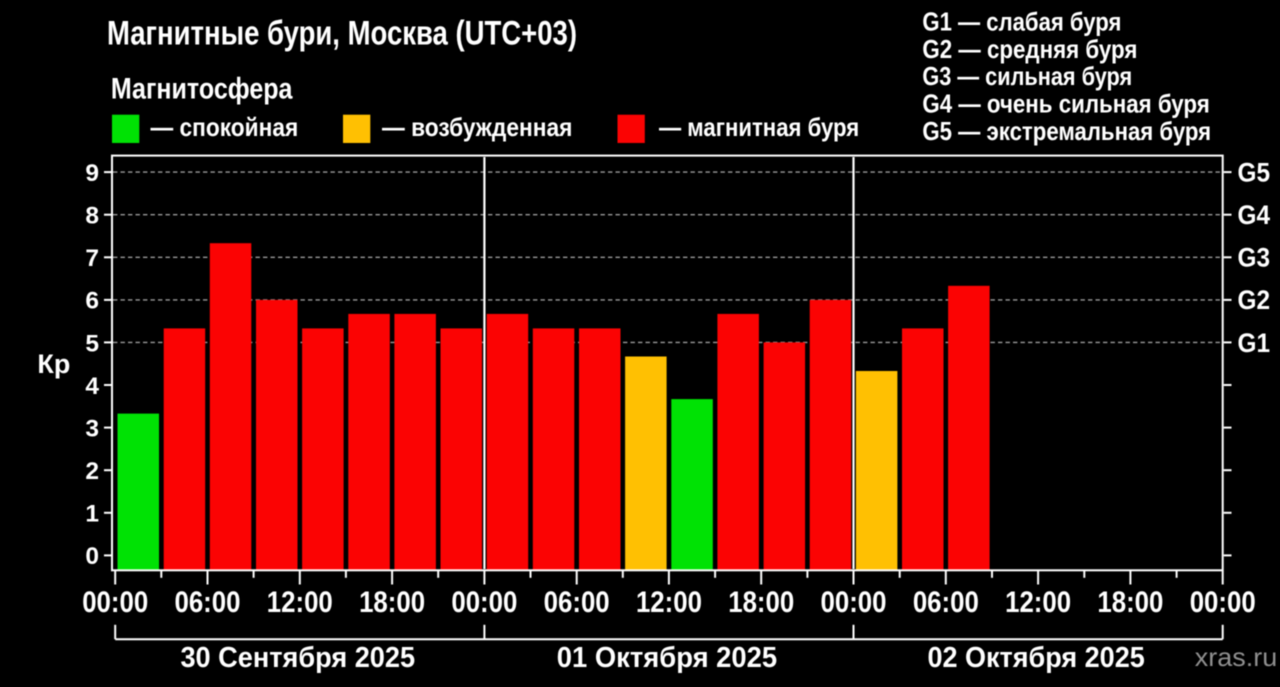 Image resolution: width=1280 pixels, height=687 pixels. Describe the element at coordinates (53, 364) in the screenshot. I see `svg-text: Кр` at that location.